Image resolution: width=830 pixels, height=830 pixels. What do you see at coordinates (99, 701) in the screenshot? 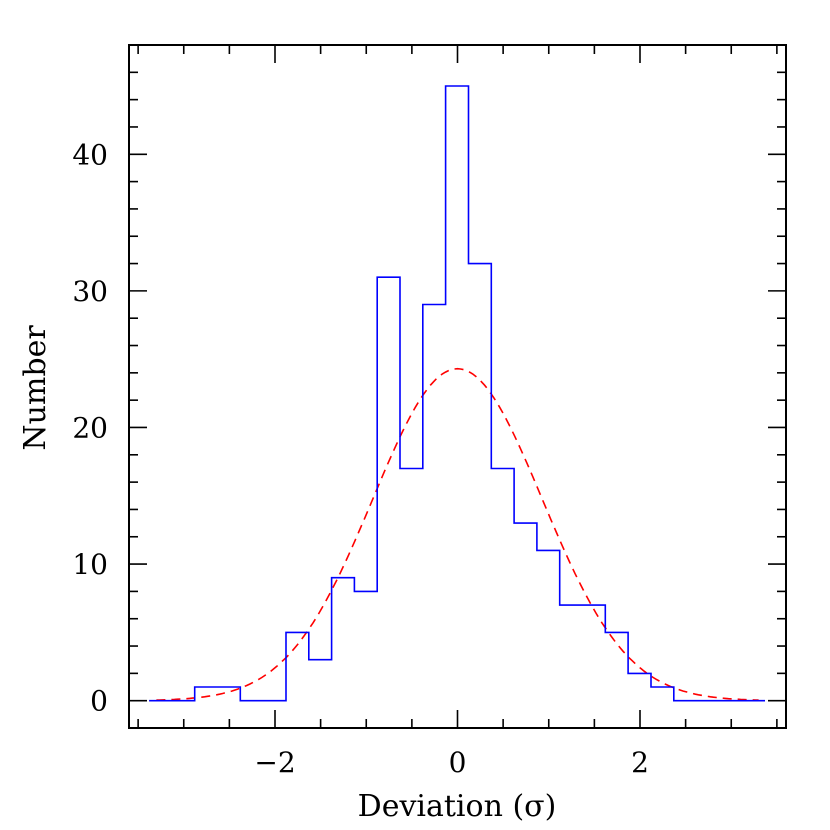
I see `y-tick-label: 0` at bounding box center [99, 701].